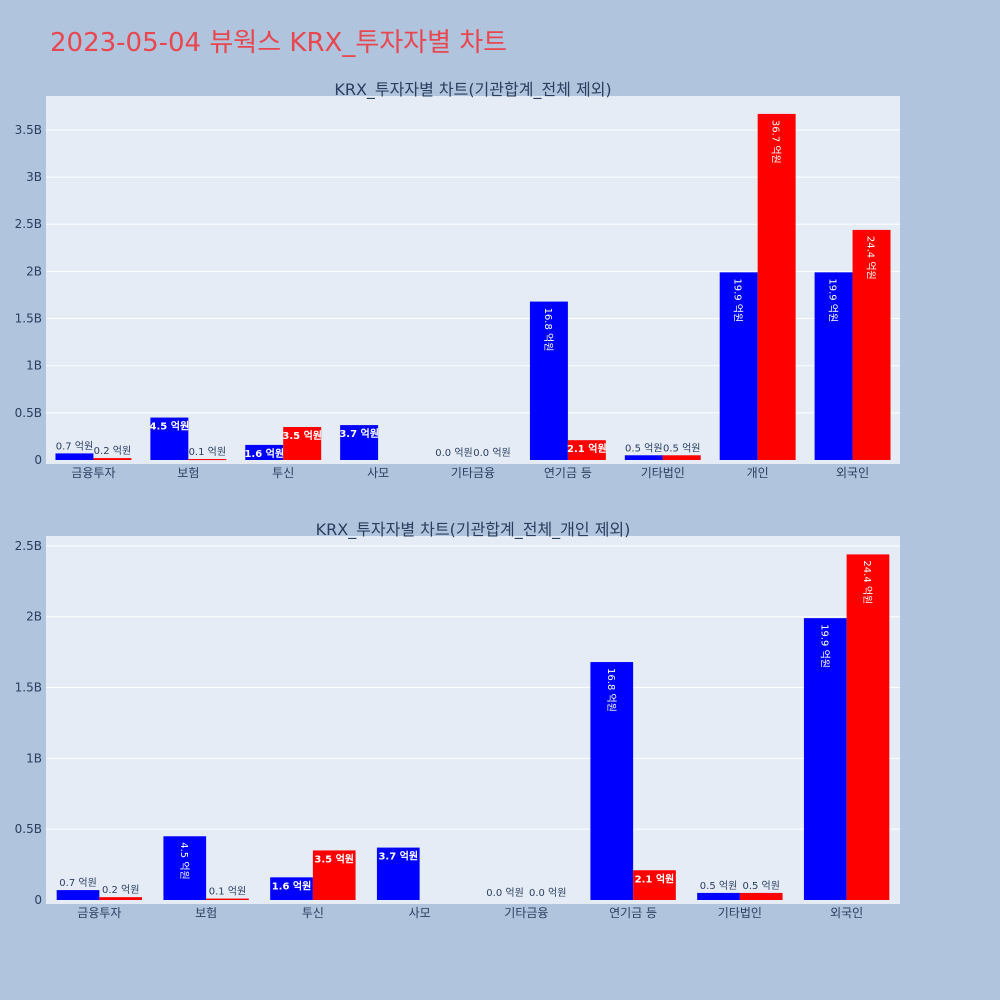  What do you see at coordinates (28, 130) in the screenshot?
I see `y-tick-label: 3.5B` at bounding box center [28, 130].